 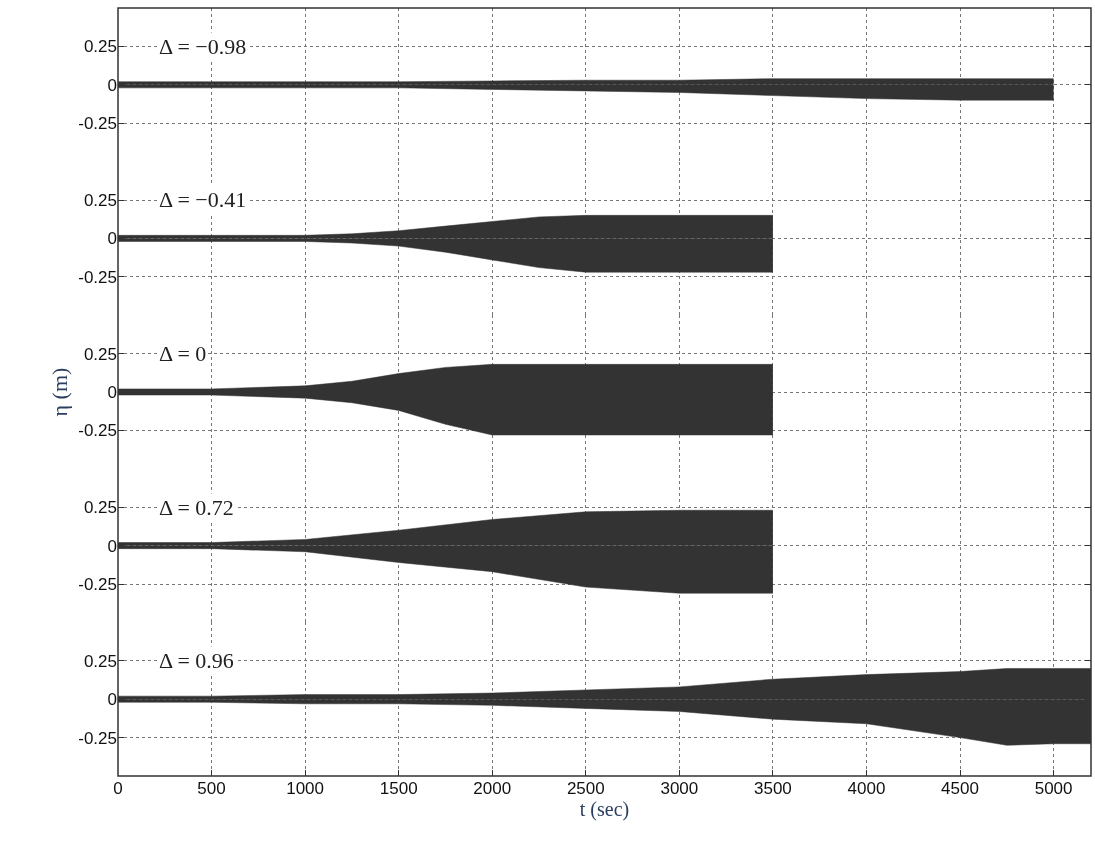 I want to click on x-tick-label: 2500, so click(x=585, y=788).